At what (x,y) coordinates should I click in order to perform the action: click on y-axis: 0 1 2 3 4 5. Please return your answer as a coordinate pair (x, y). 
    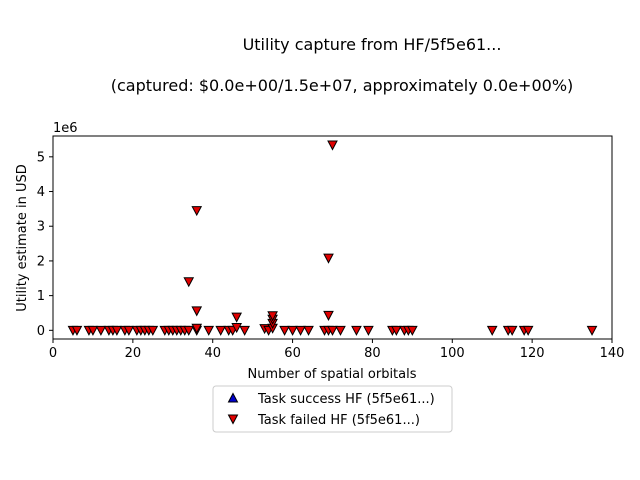
    Looking at the image, I should click on (45, 244).